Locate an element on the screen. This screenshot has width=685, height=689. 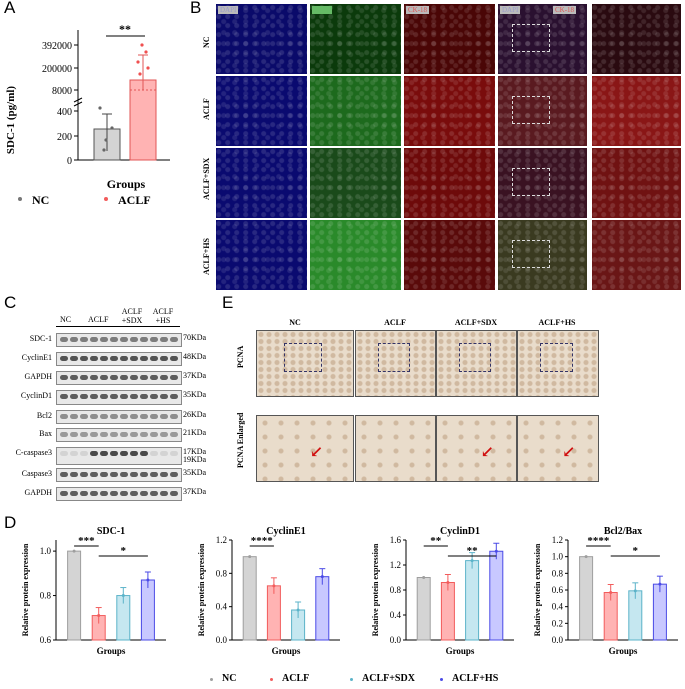
c-group-hs: ACLF +HS is located at coordinates (163, 316).